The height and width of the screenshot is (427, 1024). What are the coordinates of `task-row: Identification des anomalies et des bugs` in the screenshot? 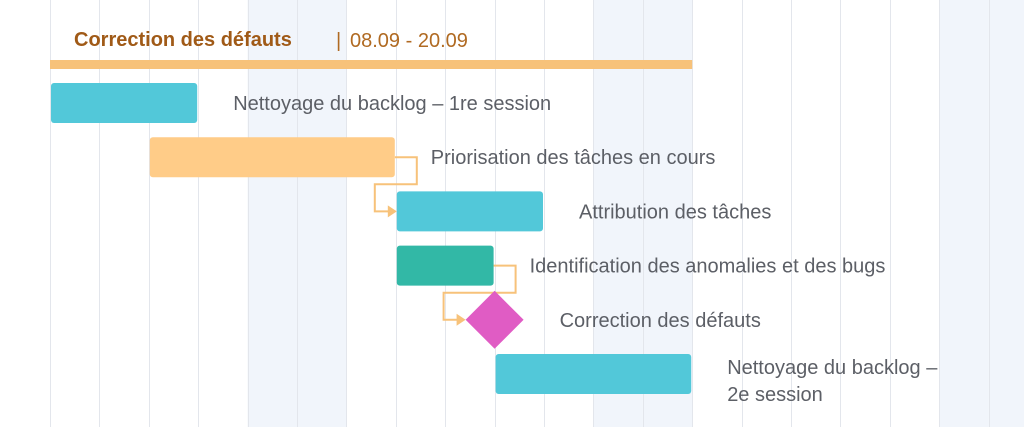 It's located at (641, 265).